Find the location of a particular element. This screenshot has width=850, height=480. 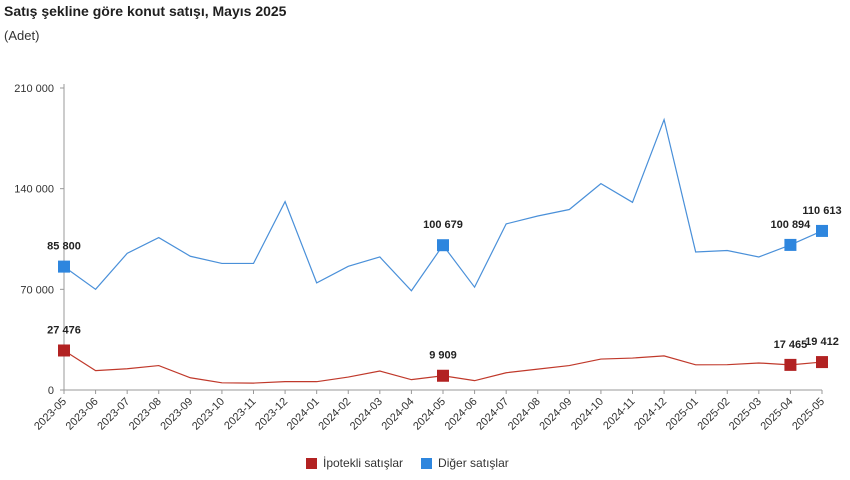

x-tick-label: 2025-04 is located at coordinates (777, 414).